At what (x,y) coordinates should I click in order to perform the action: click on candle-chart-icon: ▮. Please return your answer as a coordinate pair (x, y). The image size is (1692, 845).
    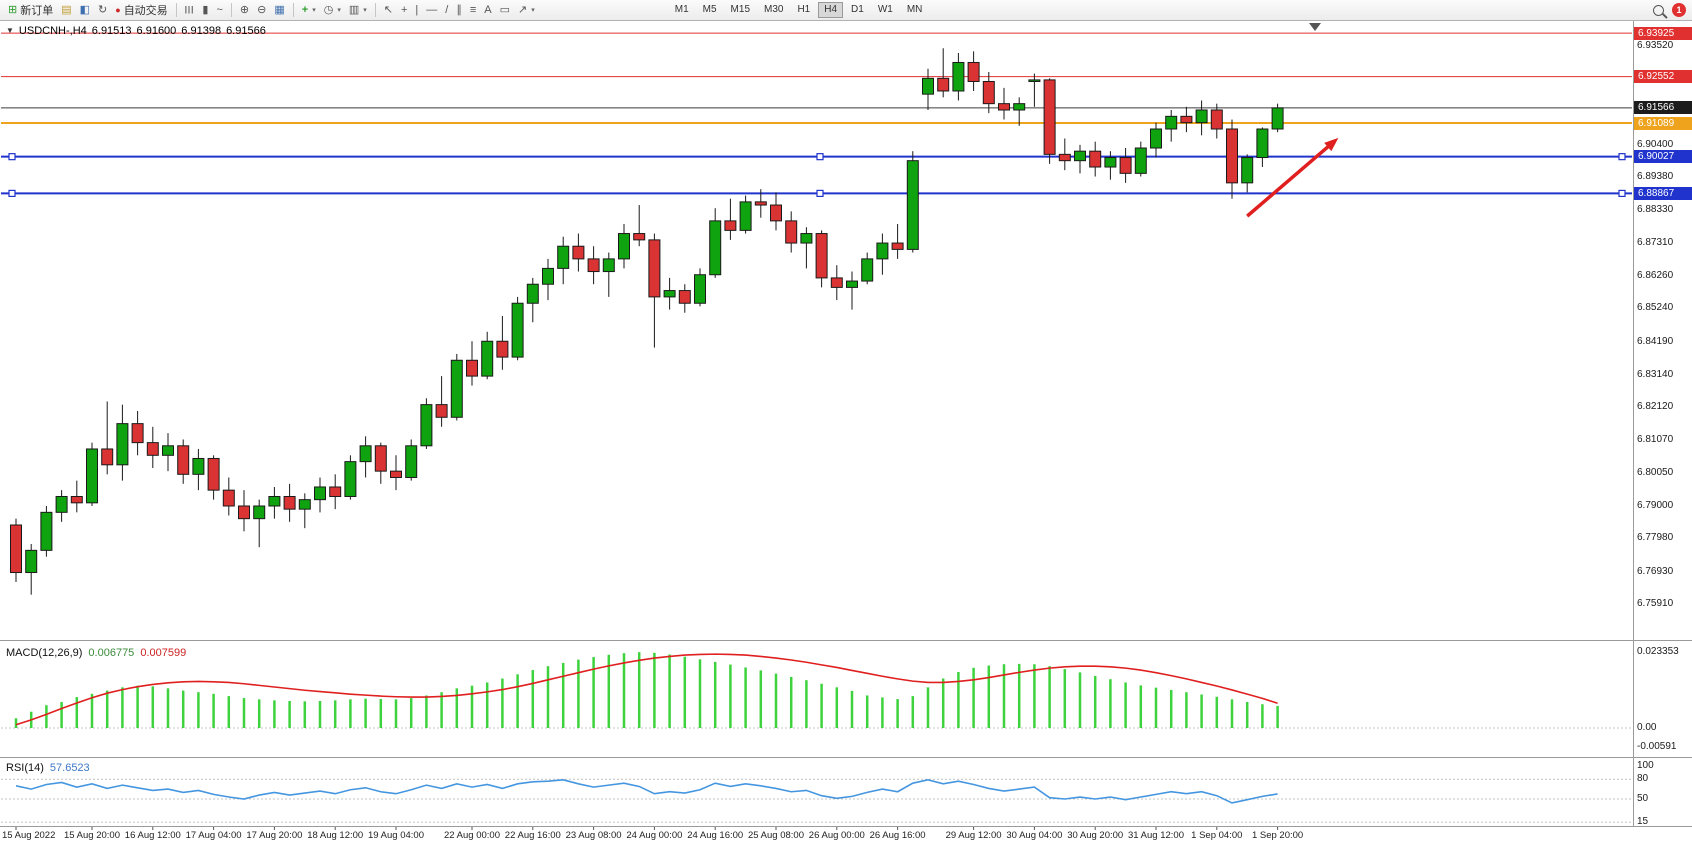
    Looking at the image, I should click on (205, 9).